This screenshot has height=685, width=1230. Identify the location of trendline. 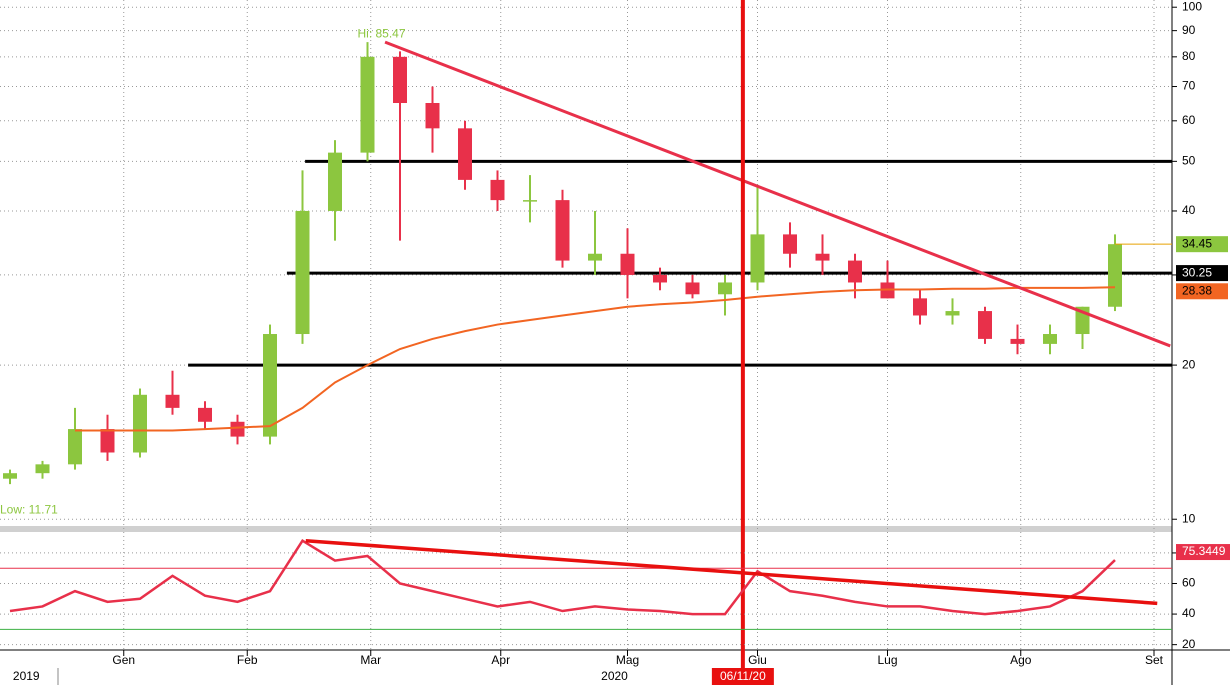
(731, 572).